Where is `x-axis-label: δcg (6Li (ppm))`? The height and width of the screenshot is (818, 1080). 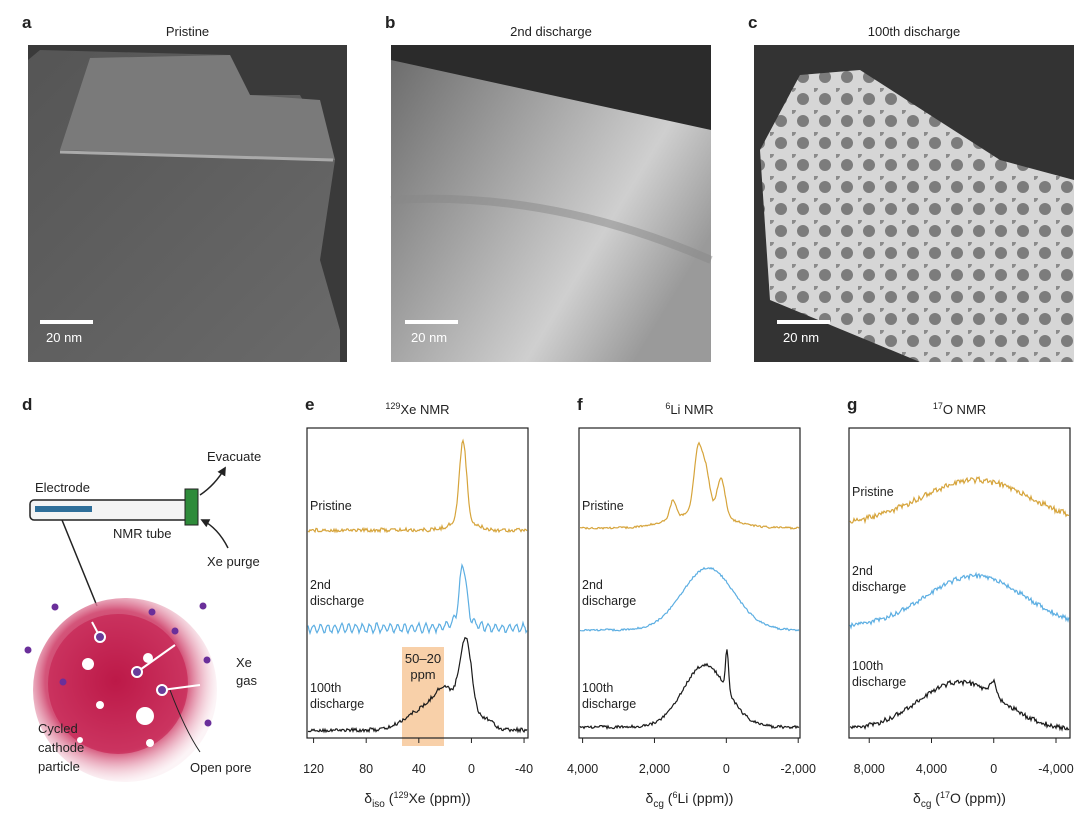 x-axis-label: δcg (6Li (ppm)) is located at coordinates (690, 800).